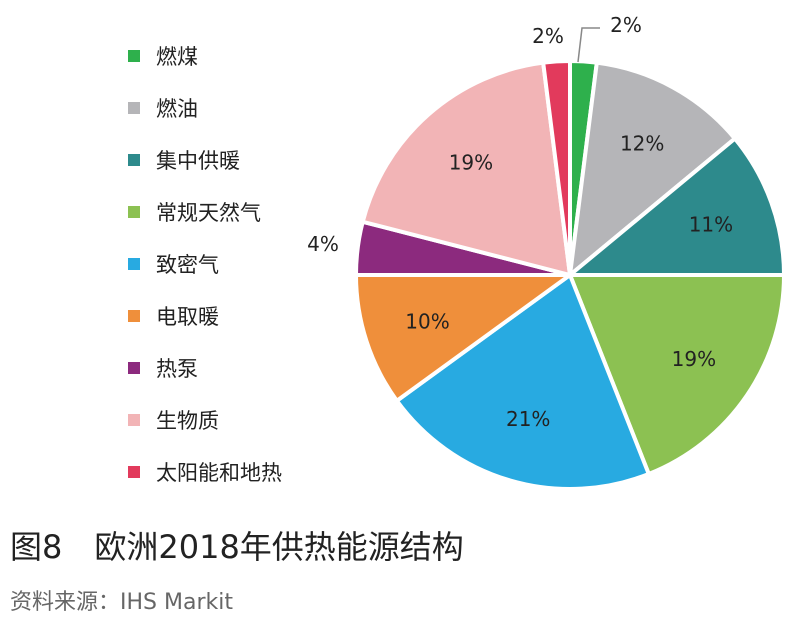  What do you see at coordinates (528, 419) in the screenshot?
I see `slice-label: 21%` at bounding box center [528, 419].